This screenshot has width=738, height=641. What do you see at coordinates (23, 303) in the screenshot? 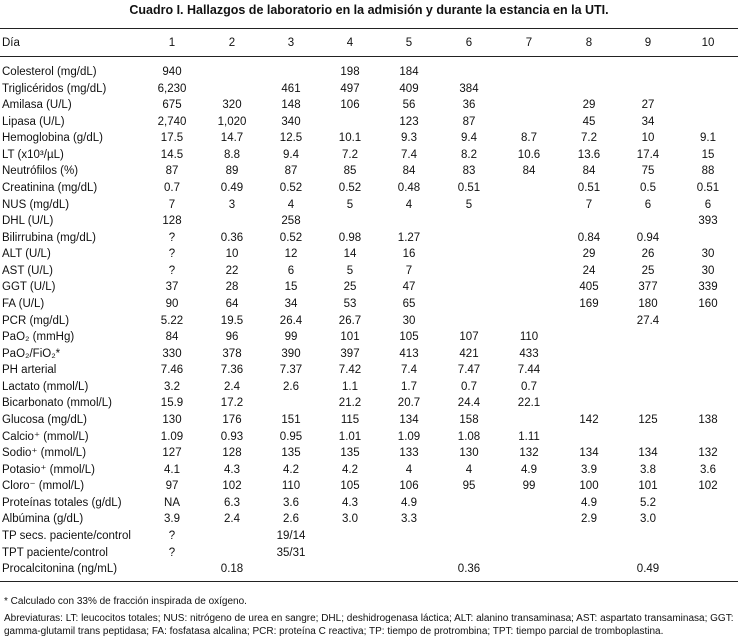
I see `row-label: FA (U/L)` at bounding box center [23, 303].